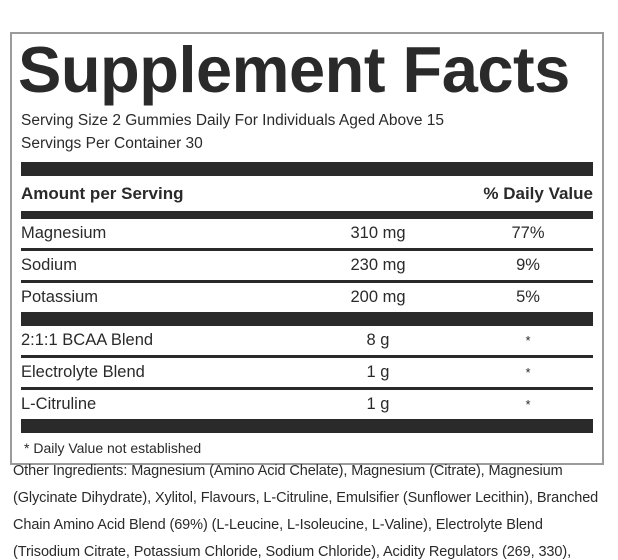  What do you see at coordinates (113, 448) in the screenshot?
I see `daily-value-footnote: * Daily Value not established` at bounding box center [113, 448].